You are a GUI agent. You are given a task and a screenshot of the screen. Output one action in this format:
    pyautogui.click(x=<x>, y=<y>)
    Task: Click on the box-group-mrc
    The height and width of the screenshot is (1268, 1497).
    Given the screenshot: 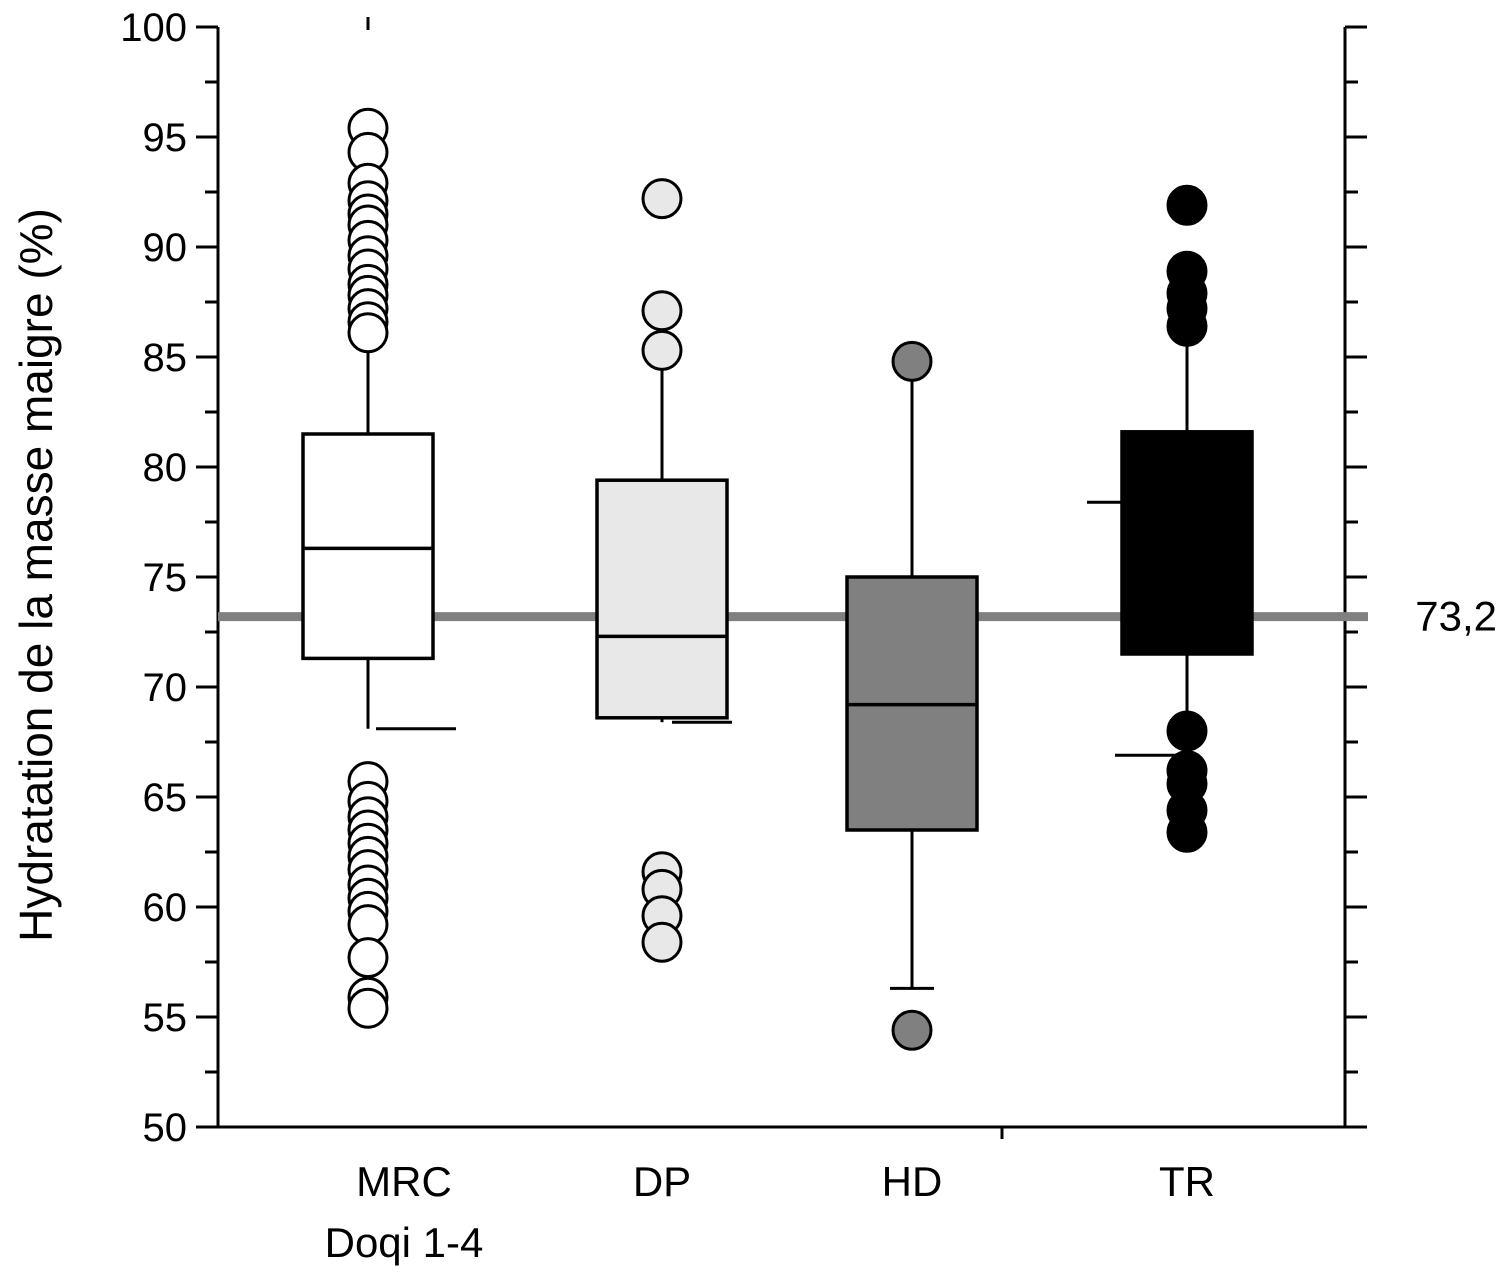 What is the action you would take?
    pyautogui.click(x=378, y=568)
    